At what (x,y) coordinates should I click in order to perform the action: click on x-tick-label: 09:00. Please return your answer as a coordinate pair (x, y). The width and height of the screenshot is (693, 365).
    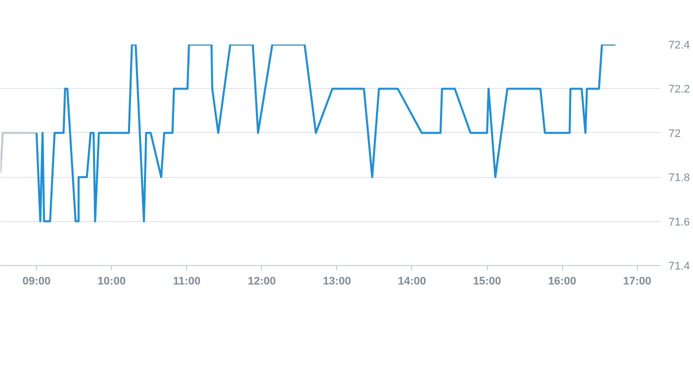
    Looking at the image, I should click on (36, 282).